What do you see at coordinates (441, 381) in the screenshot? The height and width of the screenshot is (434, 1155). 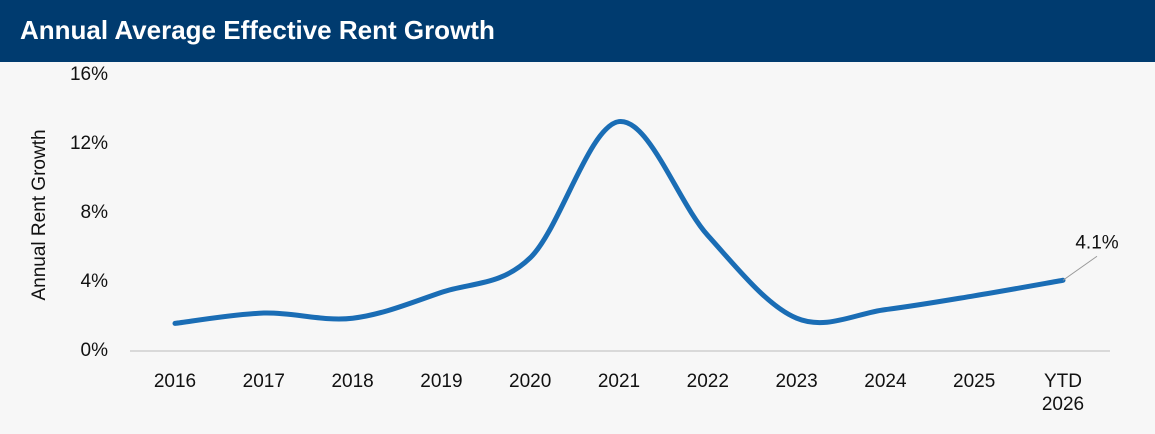 I see `x-tick-label: 2019` at bounding box center [441, 381].